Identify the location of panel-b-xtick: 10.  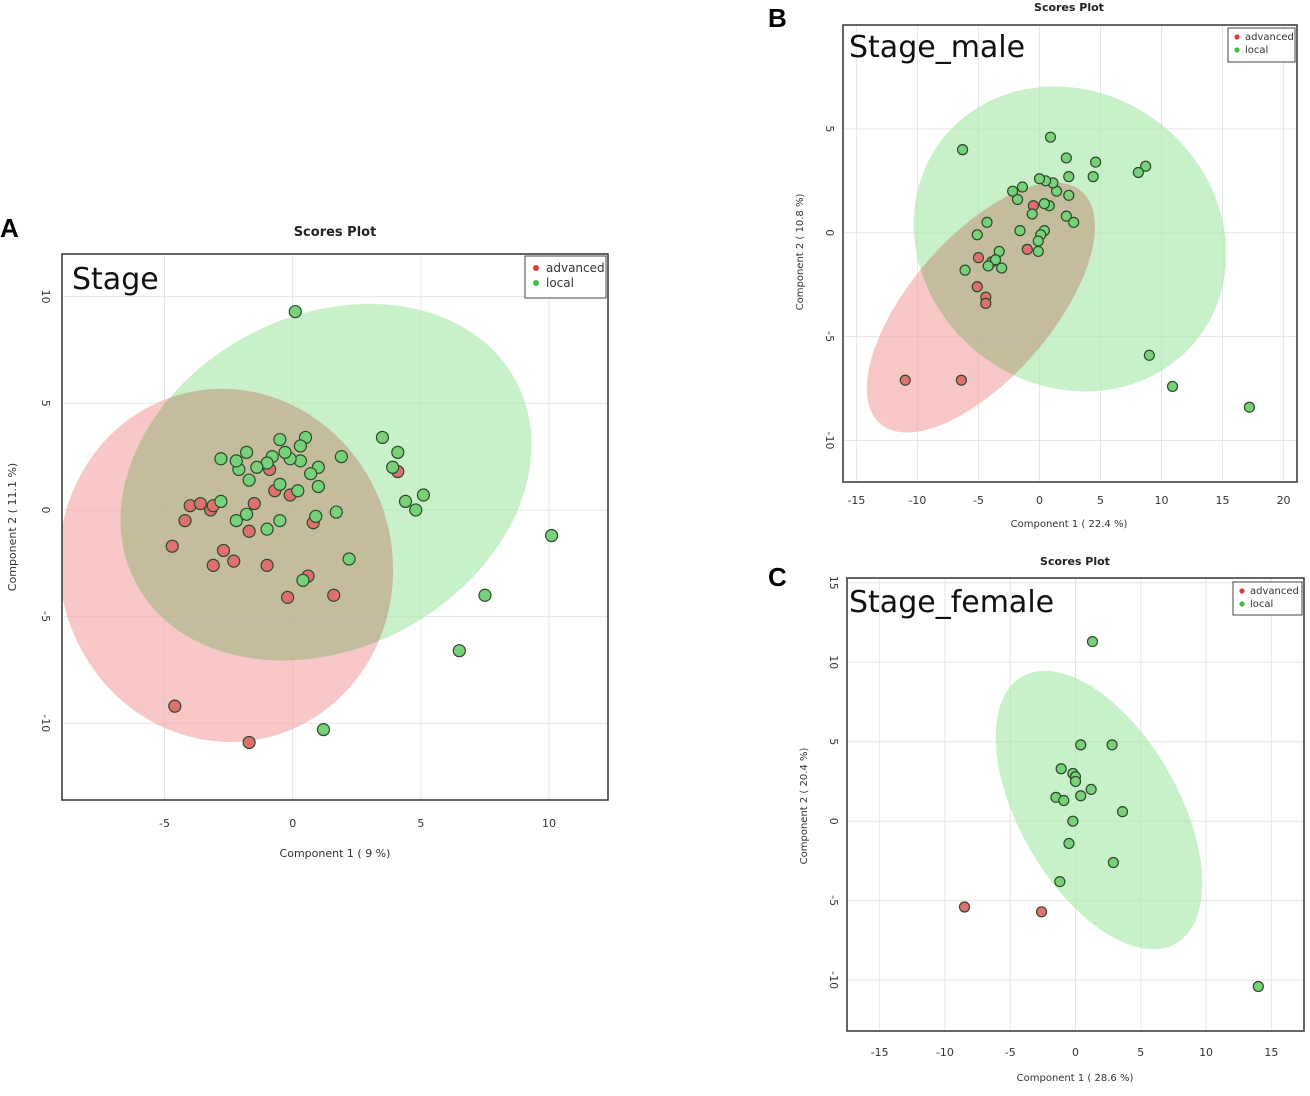
(1162, 500).